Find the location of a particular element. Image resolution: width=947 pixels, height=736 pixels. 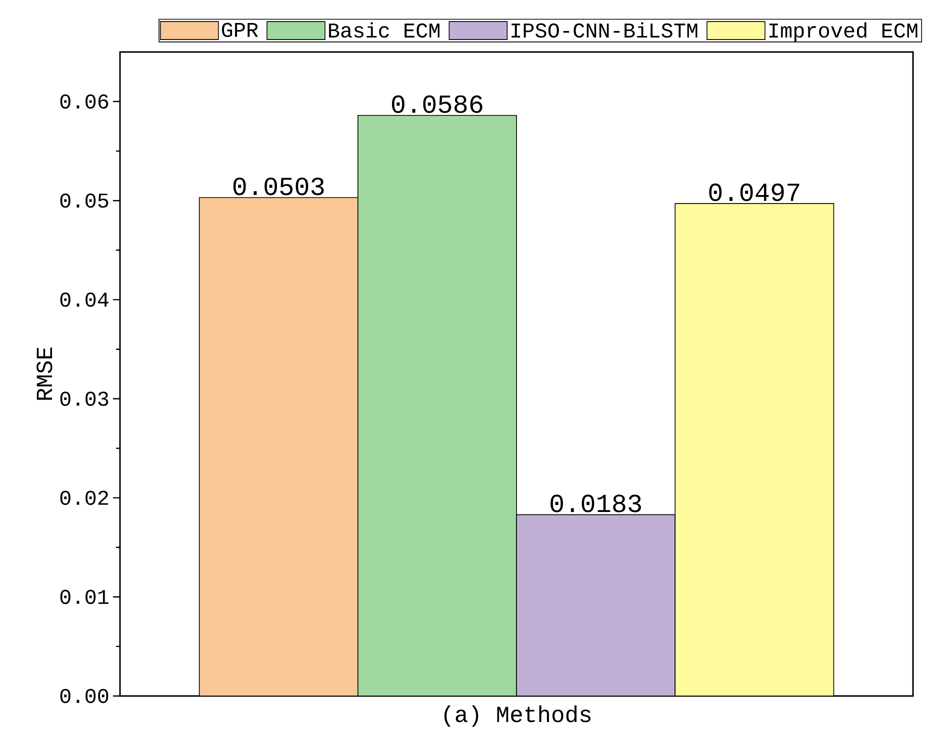

y-tick-label: 0.05 is located at coordinates (84, 200).